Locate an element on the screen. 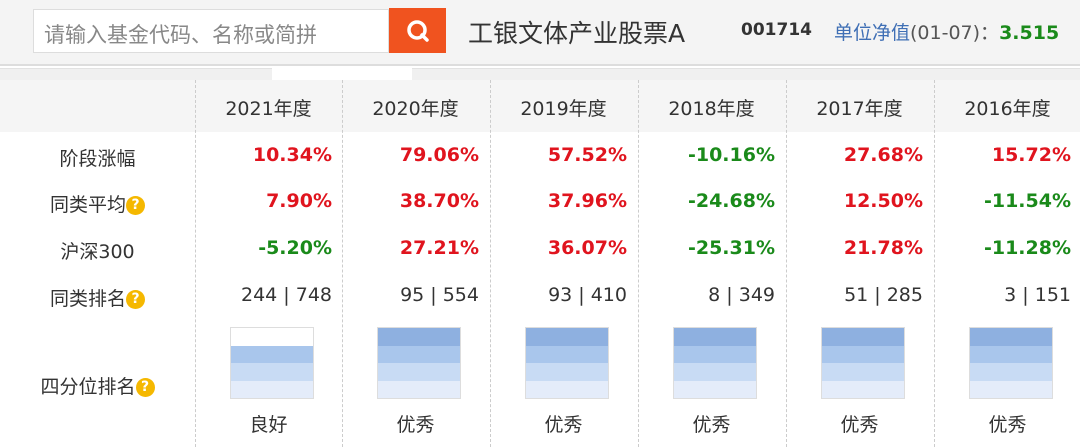 The height and width of the screenshot is (447, 1080). nav-label: 单位净值 is located at coordinates (872, 33).